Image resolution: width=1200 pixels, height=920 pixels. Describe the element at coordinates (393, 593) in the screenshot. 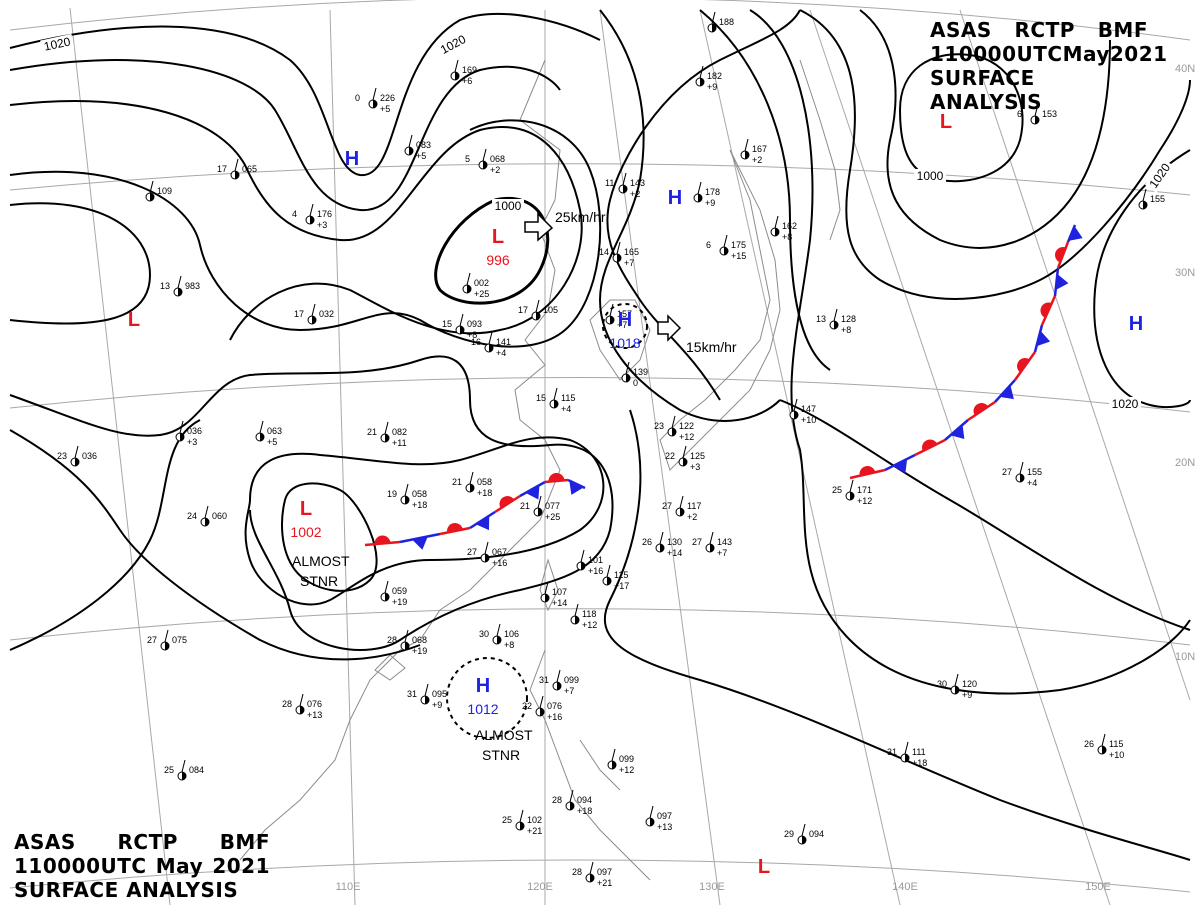

I see `station-plot: 059+19` at that location.